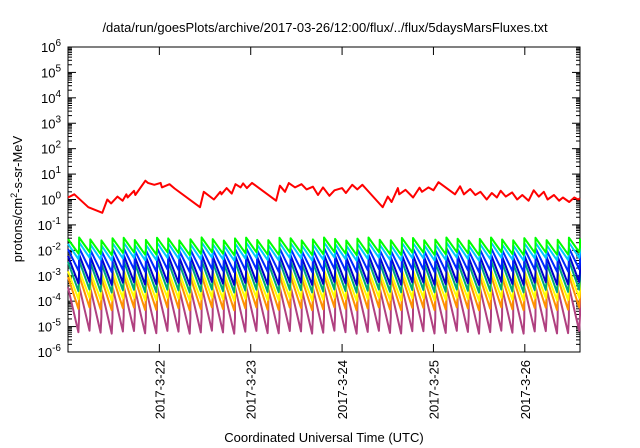 This screenshot has width=640, height=448. Describe the element at coordinates (17, 198) in the screenshot. I see `y-axis-label: protons/cm2-s-sr-MeV` at that location.